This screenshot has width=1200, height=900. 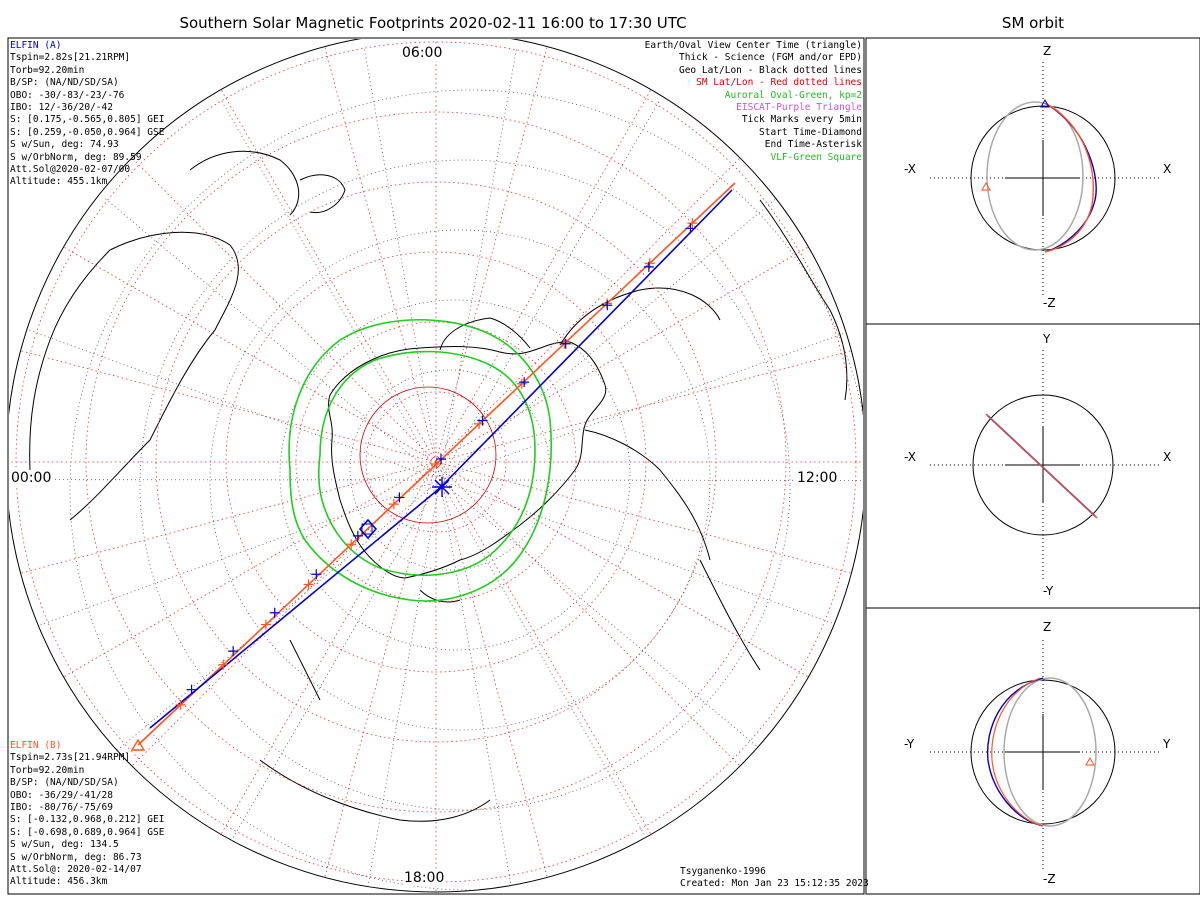 What do you see at coordinates (793, 95) in the screenshot?
I see `legend-item: Auroral Oval-Green, kp=2` at bounding box center [793, 95].